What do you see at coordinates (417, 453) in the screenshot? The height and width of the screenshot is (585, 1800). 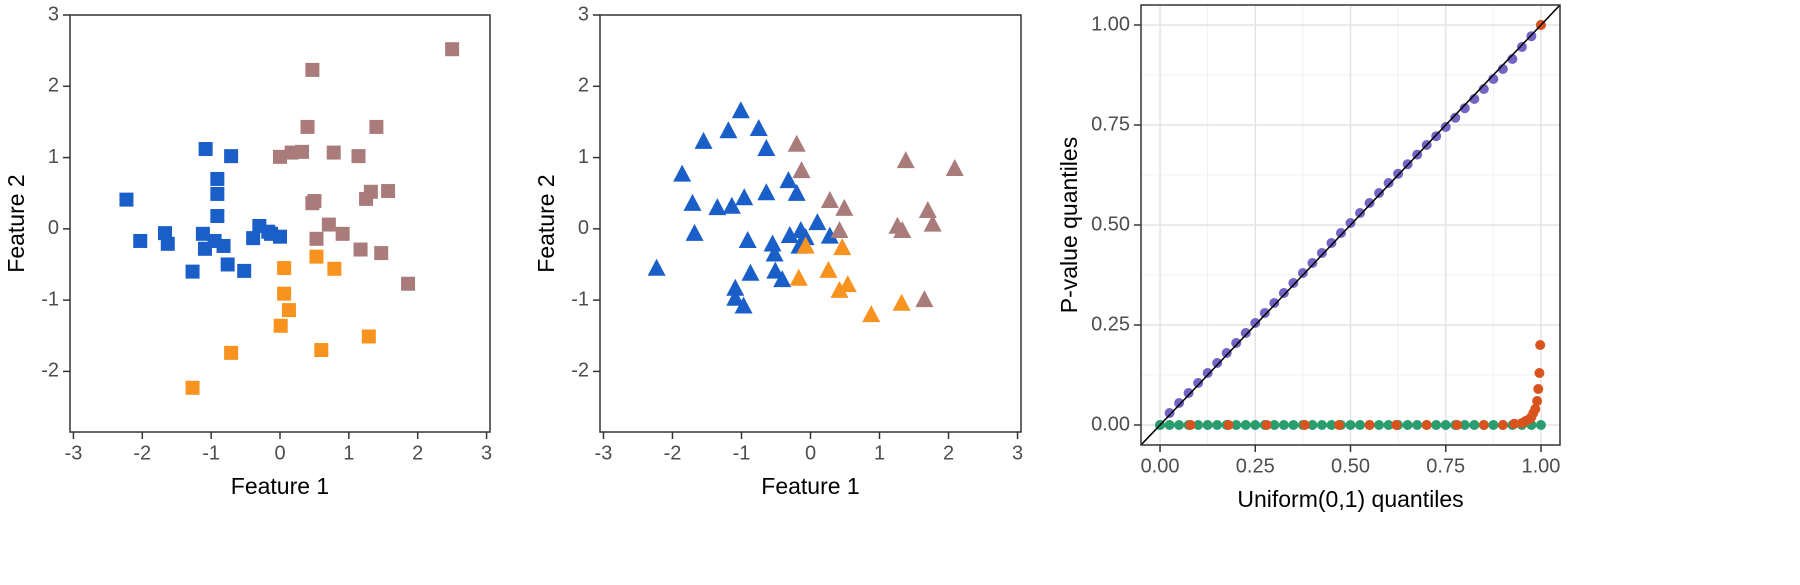 I see `x-tick-label: 2` at bounding box center [417, 453].